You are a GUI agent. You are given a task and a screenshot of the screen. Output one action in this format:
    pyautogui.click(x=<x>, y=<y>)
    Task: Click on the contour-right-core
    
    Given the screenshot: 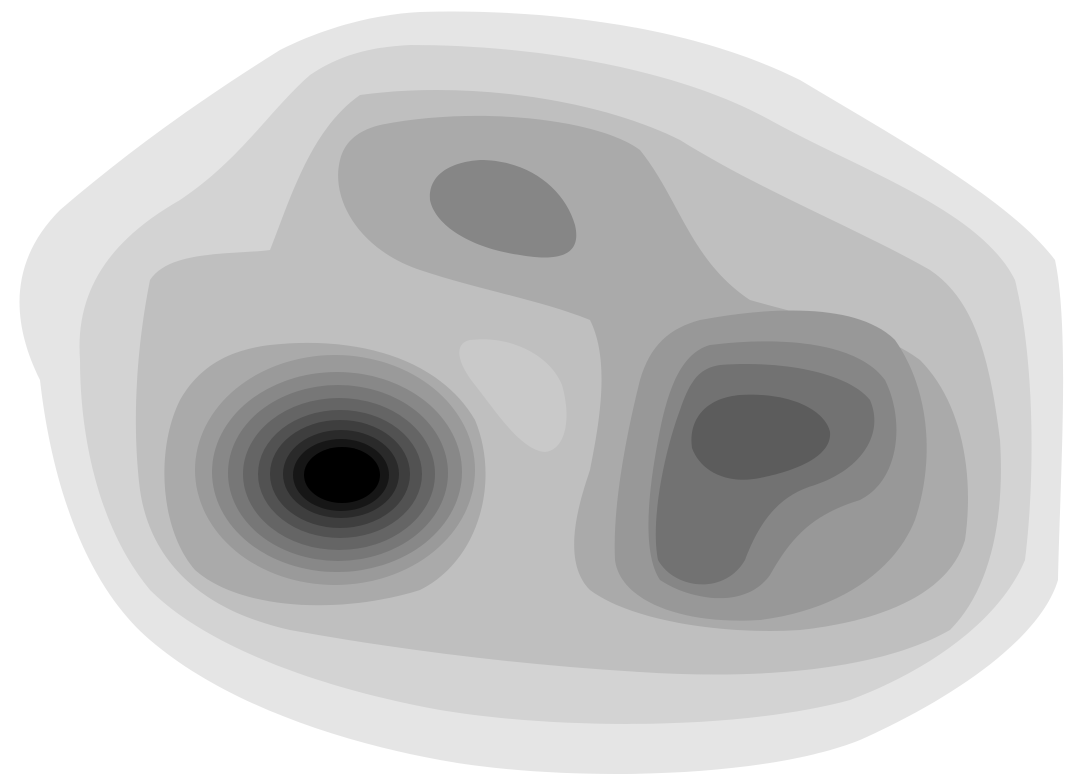 What is the action you would take?
    pyautogui.click(x=761, y=437)
    